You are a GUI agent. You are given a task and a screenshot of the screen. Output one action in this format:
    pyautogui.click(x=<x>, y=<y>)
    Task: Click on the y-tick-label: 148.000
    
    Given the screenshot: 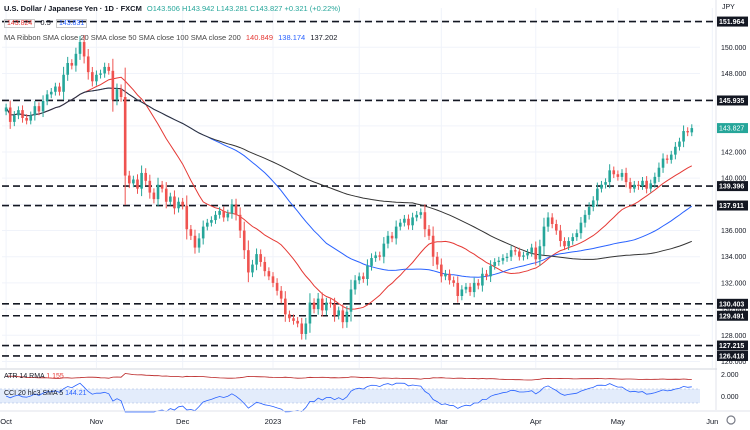 What is the action you would take?
    pyautogui.click(x=733, y=74)
    